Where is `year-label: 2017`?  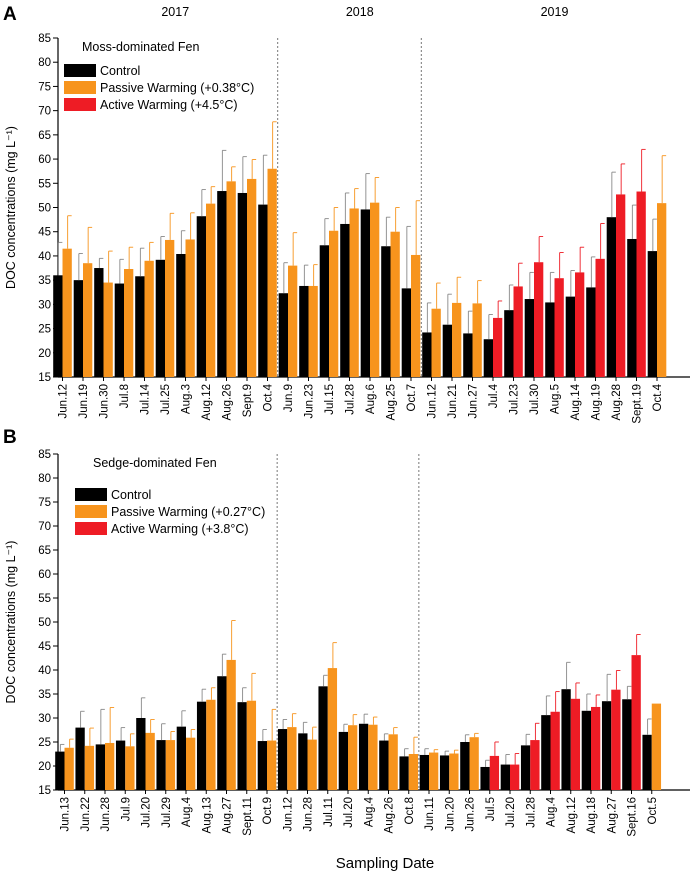 year-label: 2017 is located at coordinates (175, 12).